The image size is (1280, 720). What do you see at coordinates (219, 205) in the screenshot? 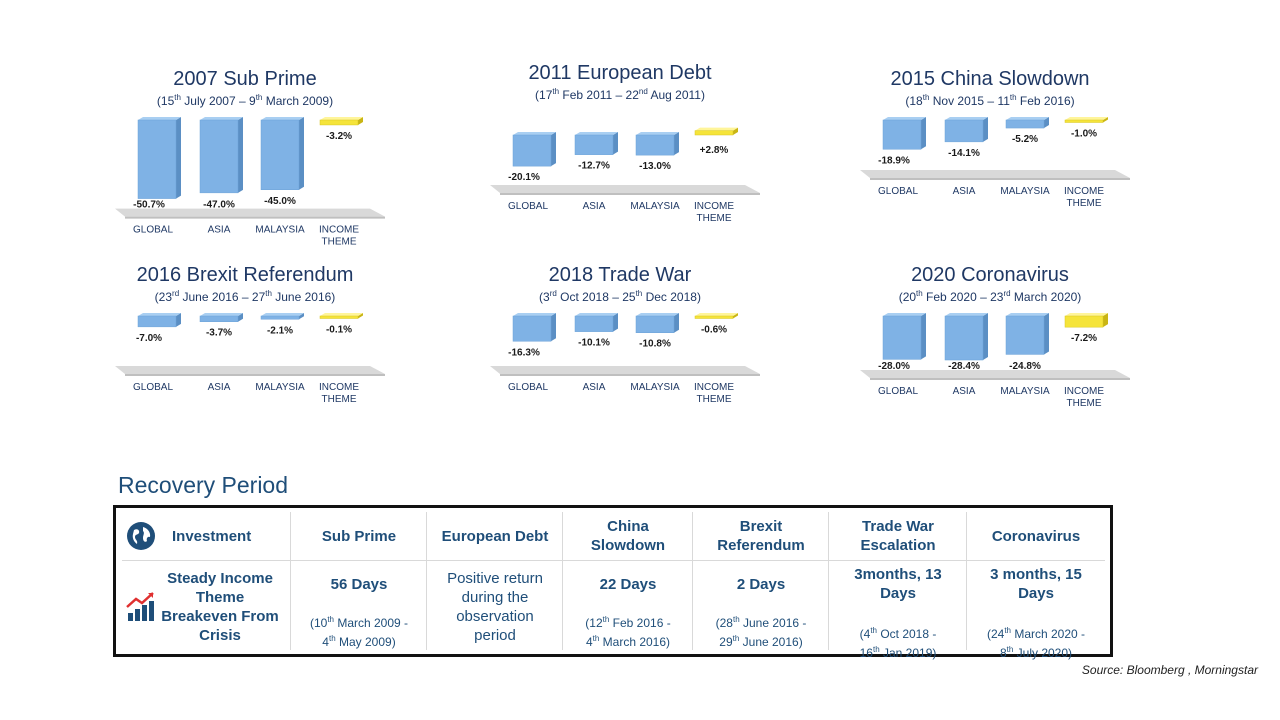
I see `value-label: -47.0%` at bounding box center [219, 205].